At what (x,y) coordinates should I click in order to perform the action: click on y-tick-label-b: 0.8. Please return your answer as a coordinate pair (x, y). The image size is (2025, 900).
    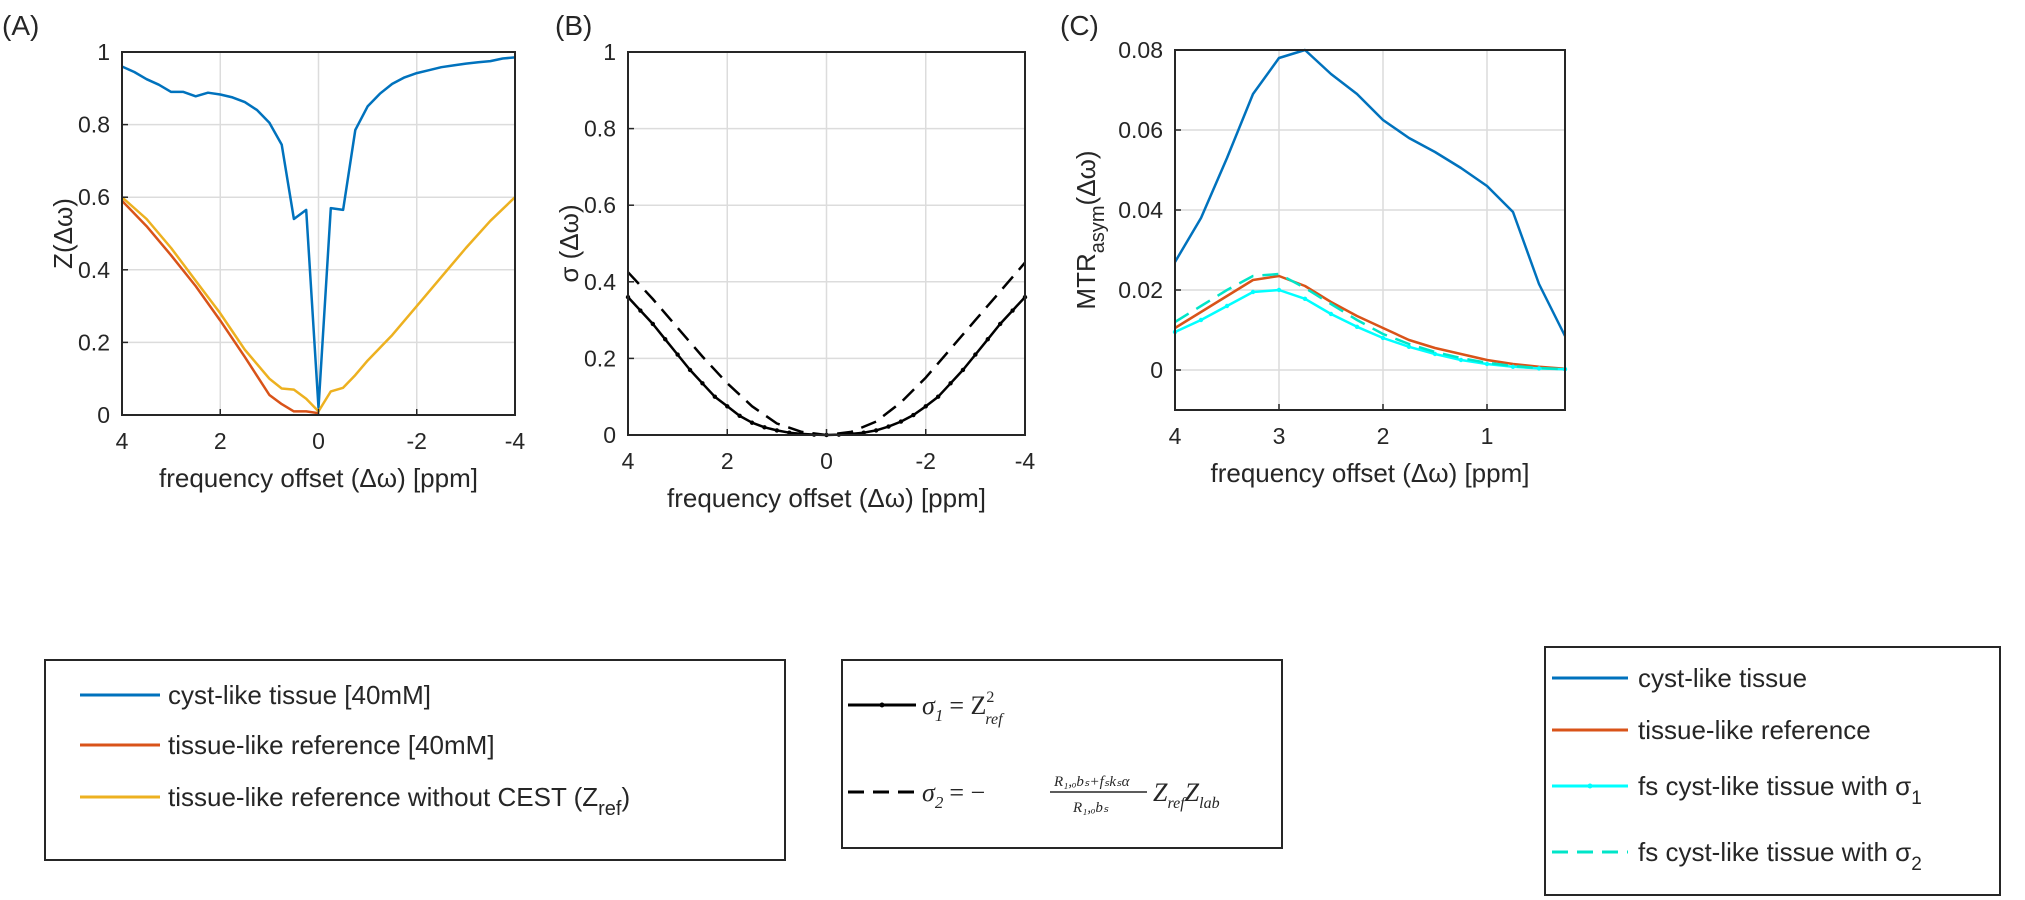
    Looking at the image, I should click on (600, 129).